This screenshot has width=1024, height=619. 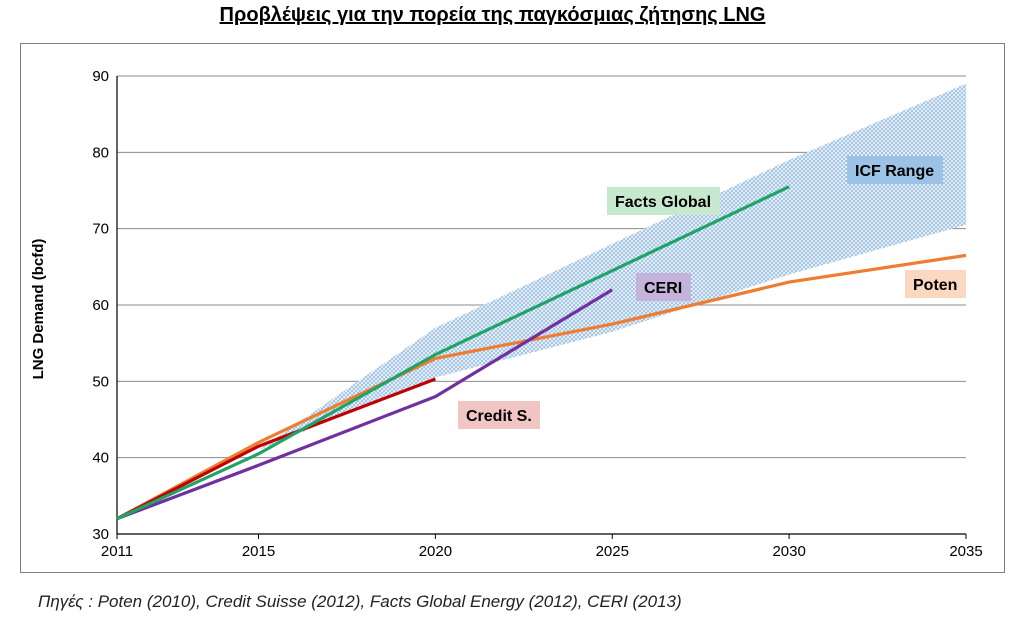 I want to click on series-label-credit-s: Credit S., so click(x=499, y=415).